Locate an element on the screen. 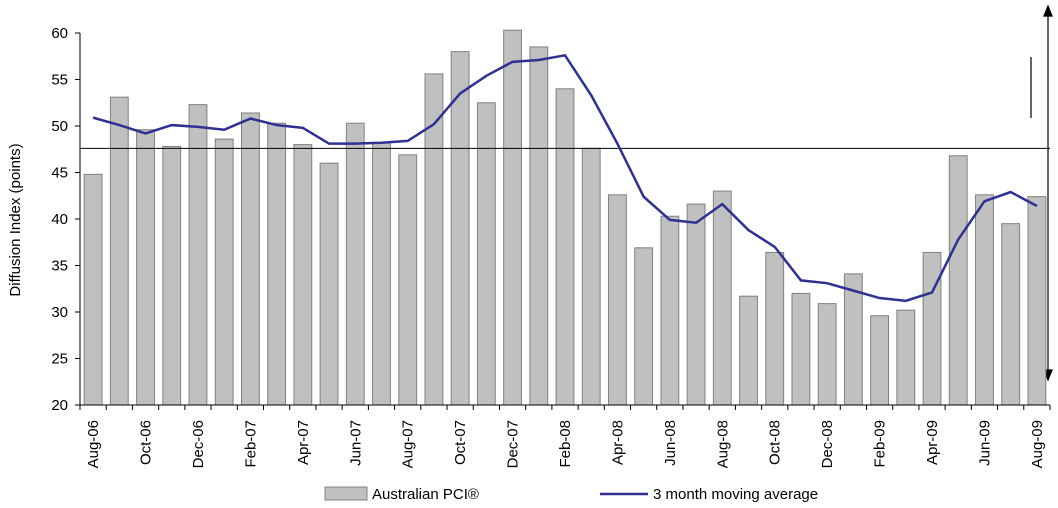  x-tick-label: Dec-08 is located at coordinates (827, 444).